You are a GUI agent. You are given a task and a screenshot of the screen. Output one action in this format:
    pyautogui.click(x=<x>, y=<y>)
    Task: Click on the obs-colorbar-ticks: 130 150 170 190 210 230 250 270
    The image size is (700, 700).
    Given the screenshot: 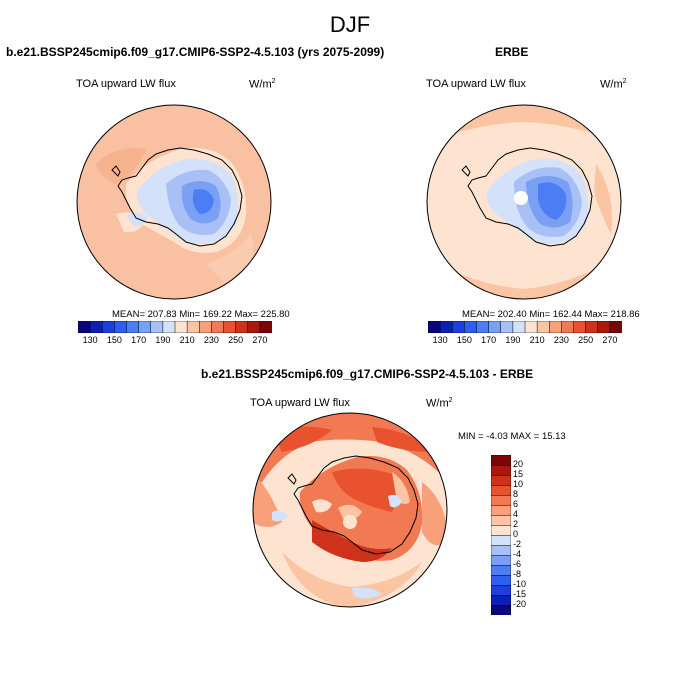 What is the action you would take?
    pyautogui.click(x=525, y=342)
    